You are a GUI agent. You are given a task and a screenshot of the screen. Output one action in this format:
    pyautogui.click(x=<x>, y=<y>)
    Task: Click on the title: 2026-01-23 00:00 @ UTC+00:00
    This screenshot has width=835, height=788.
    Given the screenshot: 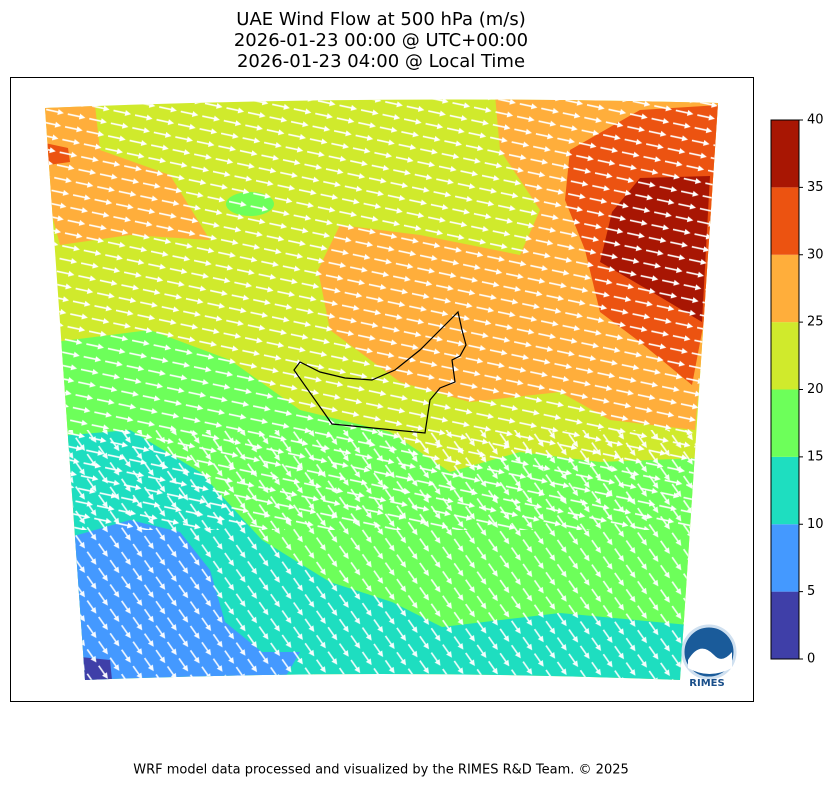 What is the action you would take?
    pyautogui.click(x=381, y=40)
    